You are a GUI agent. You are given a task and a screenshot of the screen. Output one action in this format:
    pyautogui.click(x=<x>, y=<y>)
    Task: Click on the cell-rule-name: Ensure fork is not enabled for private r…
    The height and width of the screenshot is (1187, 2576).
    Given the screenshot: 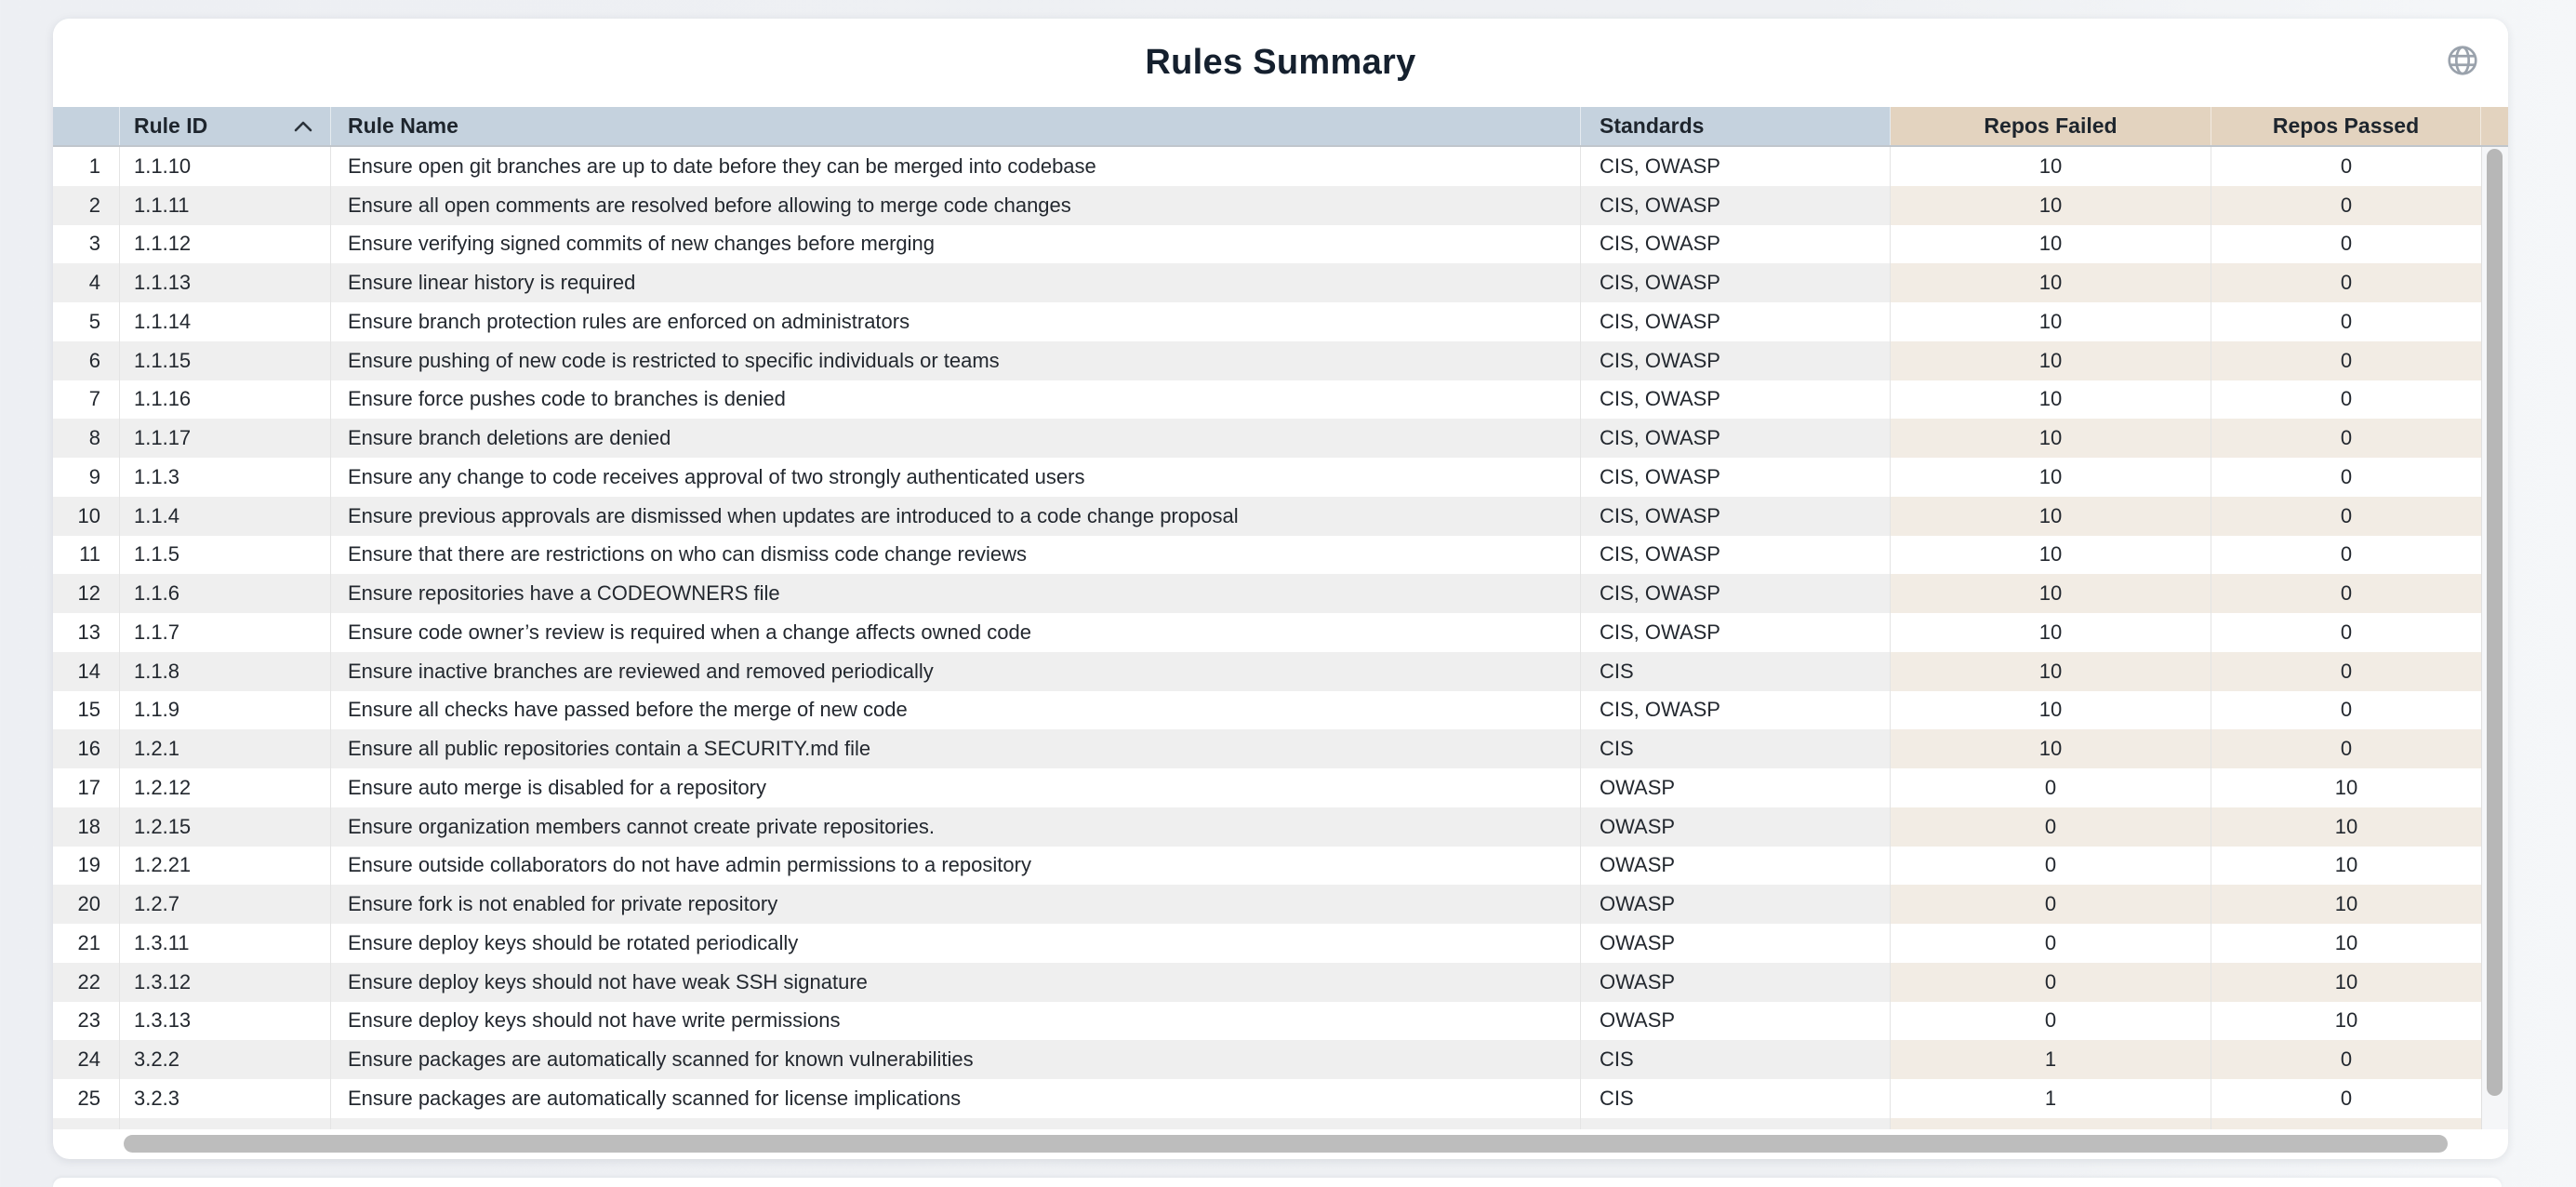 What is the action you would take?
    pyautogui.click(x=956, y=904)
    